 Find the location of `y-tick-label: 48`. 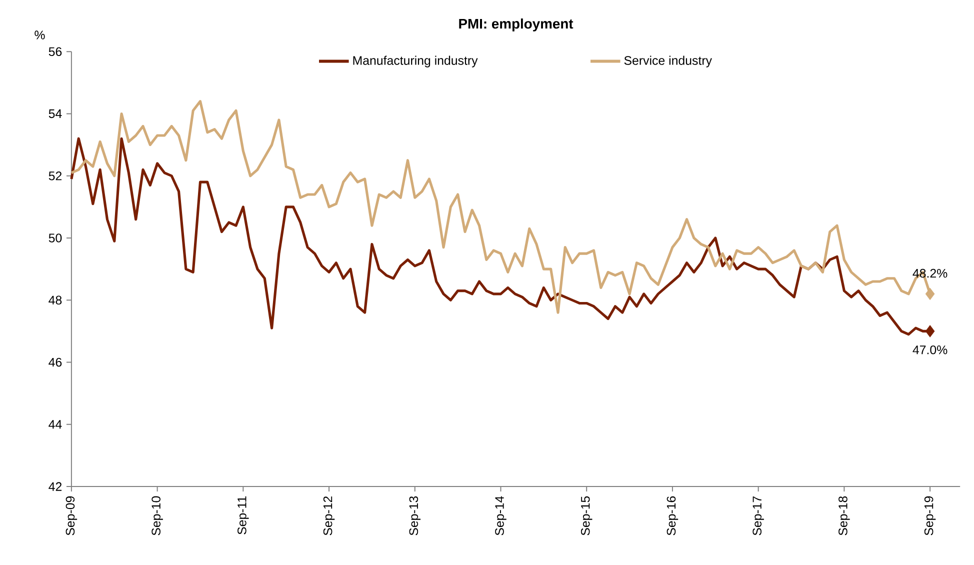

y-tick-label: 48 is located at coordinates (55, 300).